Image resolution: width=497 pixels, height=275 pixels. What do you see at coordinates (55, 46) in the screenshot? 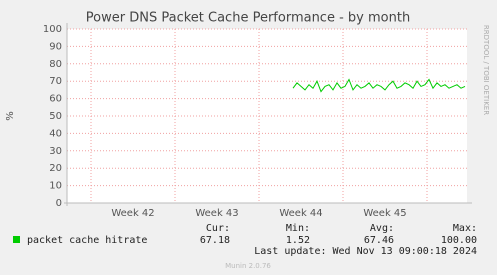
I see `y-tick-label: 90` at bounding box center [55, 46].